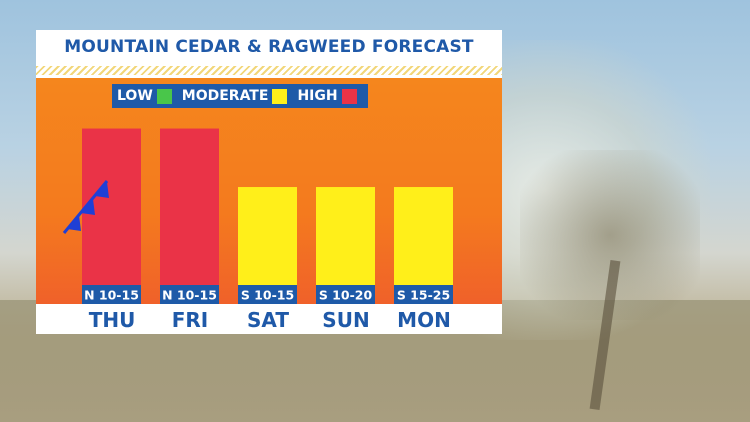 This screenshot has width=750, height=422. What do you see at coordinates (269, 47) in the screenshot?
I see `chart-title: MOUNTAIN CEDAR & RAGWEED FORECAST` at bounding box center [269, 47].